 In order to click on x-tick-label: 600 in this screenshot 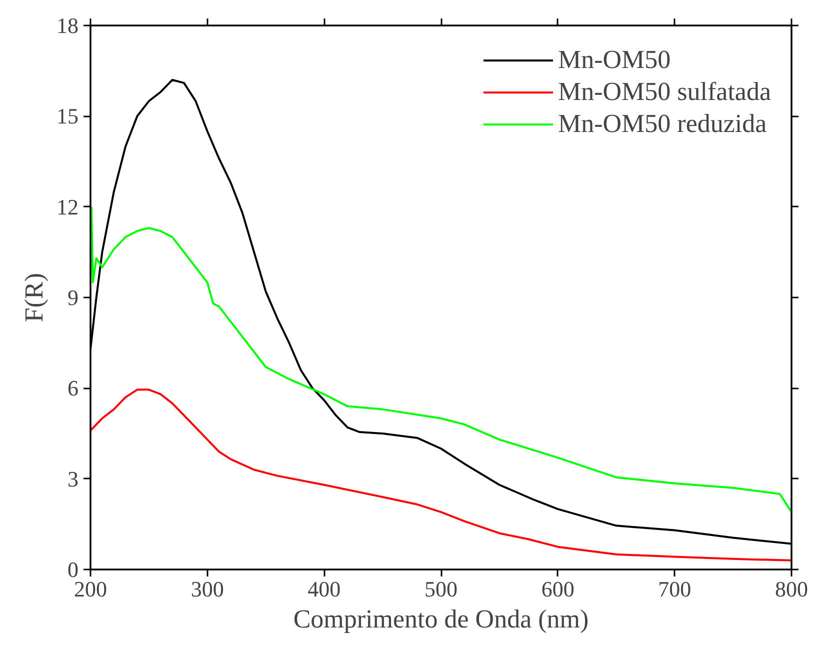, I will do `click(557, 589)`.